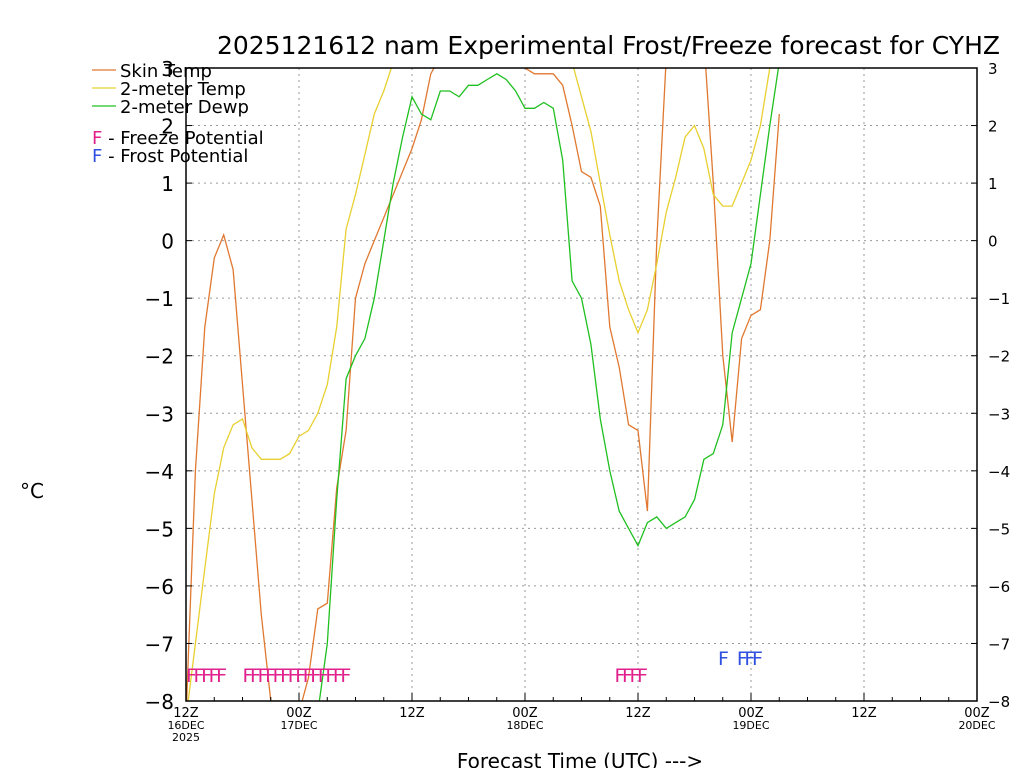 This screenshot has width=1024, height=768. I want to click on y-tick-label-right: −8, so click(999, 702).